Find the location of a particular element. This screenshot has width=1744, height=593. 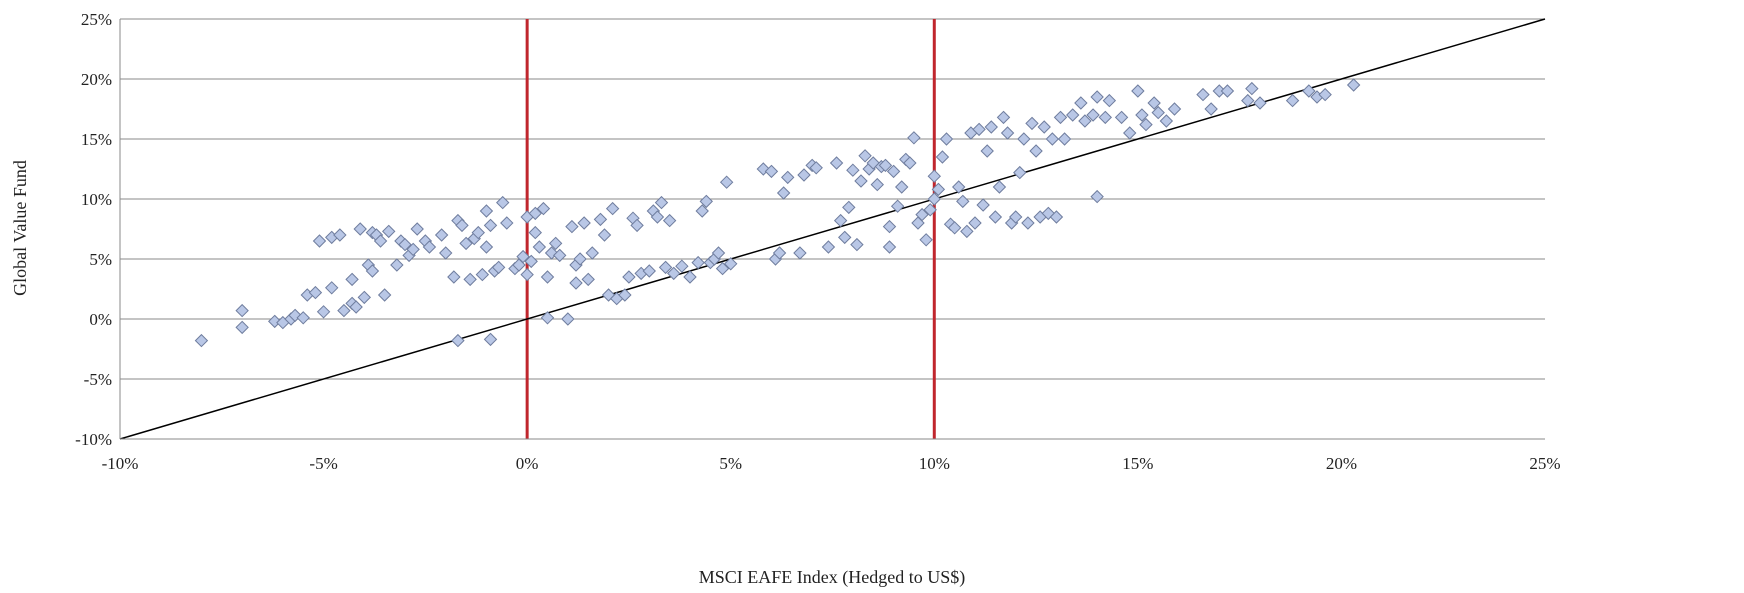

x-tick-label: 10% is located at coordinates (934, 463).